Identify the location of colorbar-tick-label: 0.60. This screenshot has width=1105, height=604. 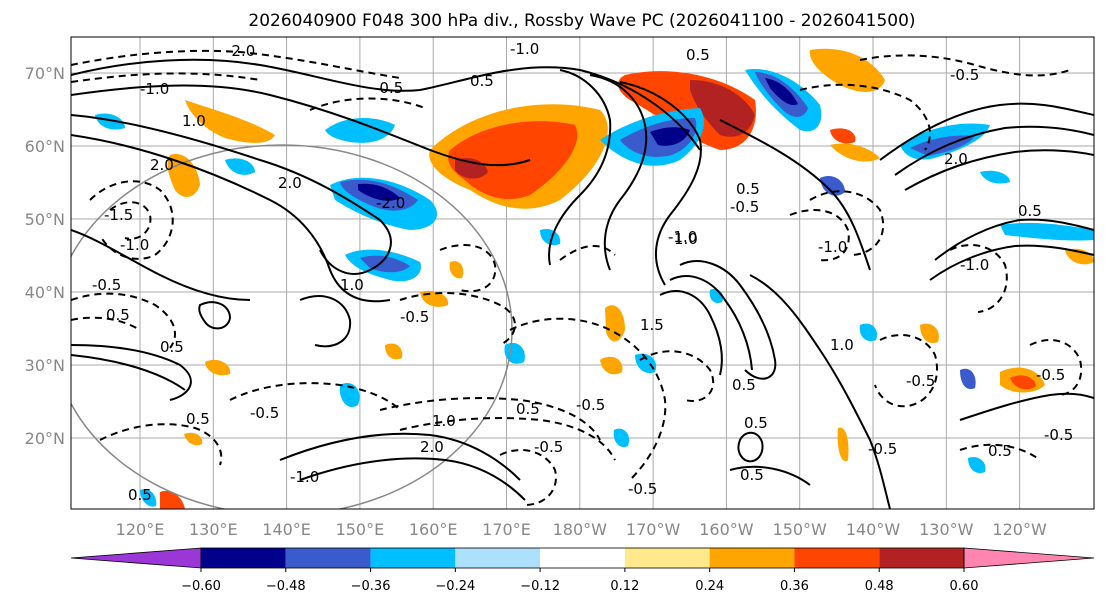
(964, 586).